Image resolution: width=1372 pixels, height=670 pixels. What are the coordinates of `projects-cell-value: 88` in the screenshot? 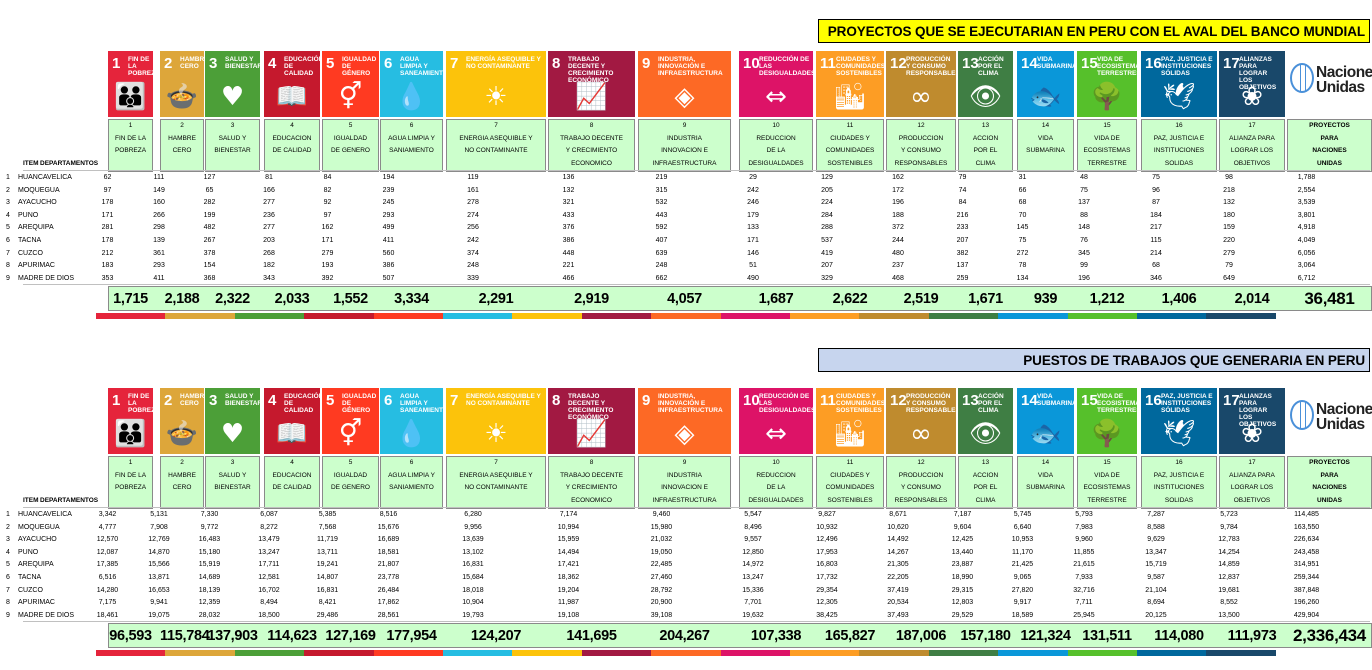 It's located at (1084, 215).